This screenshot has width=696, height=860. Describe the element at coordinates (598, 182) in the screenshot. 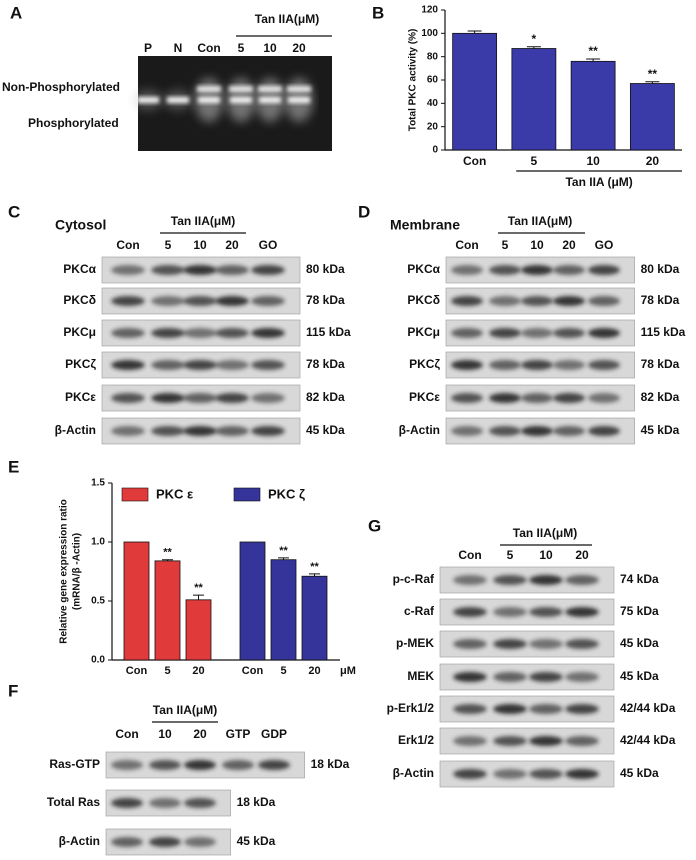

I see `label: Tan IIA (μM)` at that location.